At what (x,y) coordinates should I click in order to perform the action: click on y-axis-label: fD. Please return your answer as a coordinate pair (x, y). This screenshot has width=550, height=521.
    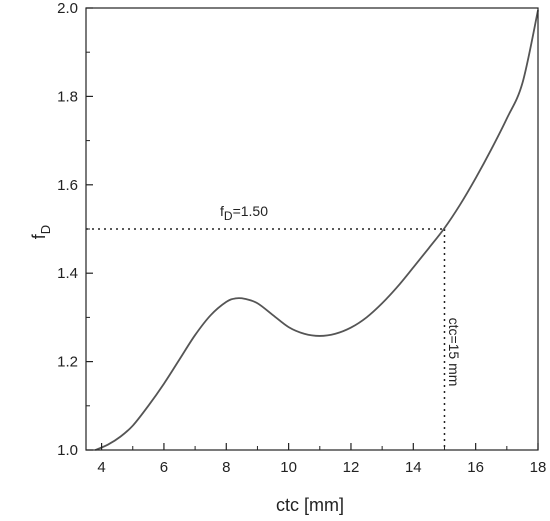
    Looking at the image, I should click on (41, 232).